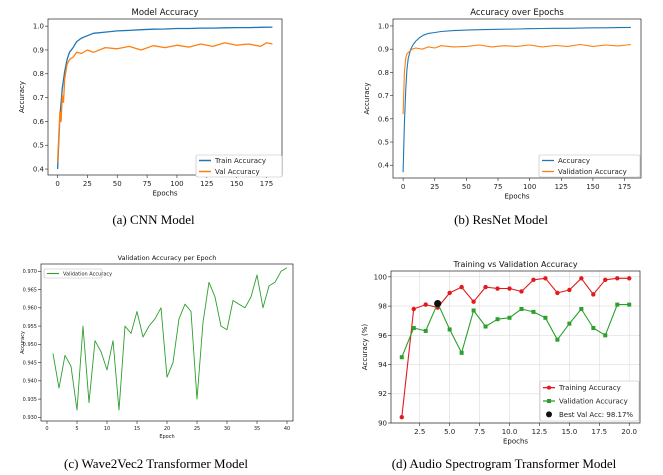 Image resolution: width=663 pixels, height=475 pixels. Describe the element at coordinates (540, 432) in the screenshot. I see `x-tick-label: 12.5` at that location.